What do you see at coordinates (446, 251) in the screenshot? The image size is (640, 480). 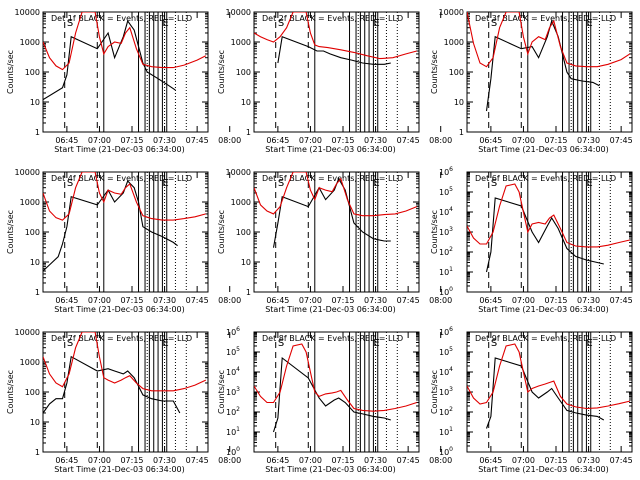 I see `y-tick-label: 10²` at bounding box center [446, 251].